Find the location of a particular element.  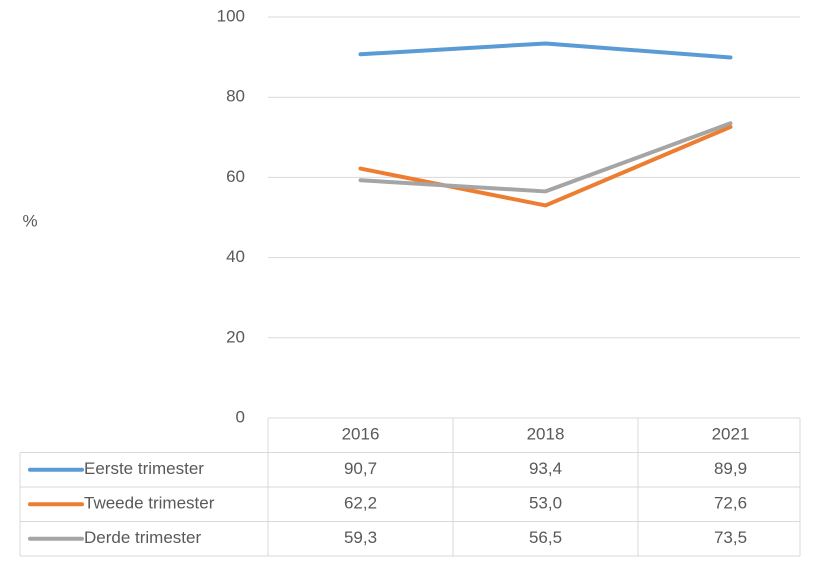

table-value: 59,3 is located at coordinates (360, 537).